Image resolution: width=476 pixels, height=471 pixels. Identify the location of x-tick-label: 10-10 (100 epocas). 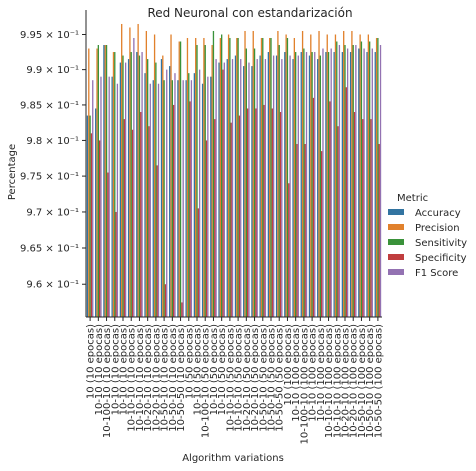
(321, 373).